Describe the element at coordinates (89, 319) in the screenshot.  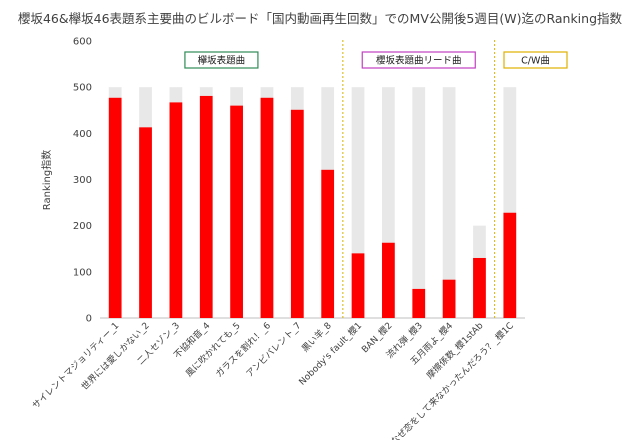
I see `y-tick-label: 0` at that location.